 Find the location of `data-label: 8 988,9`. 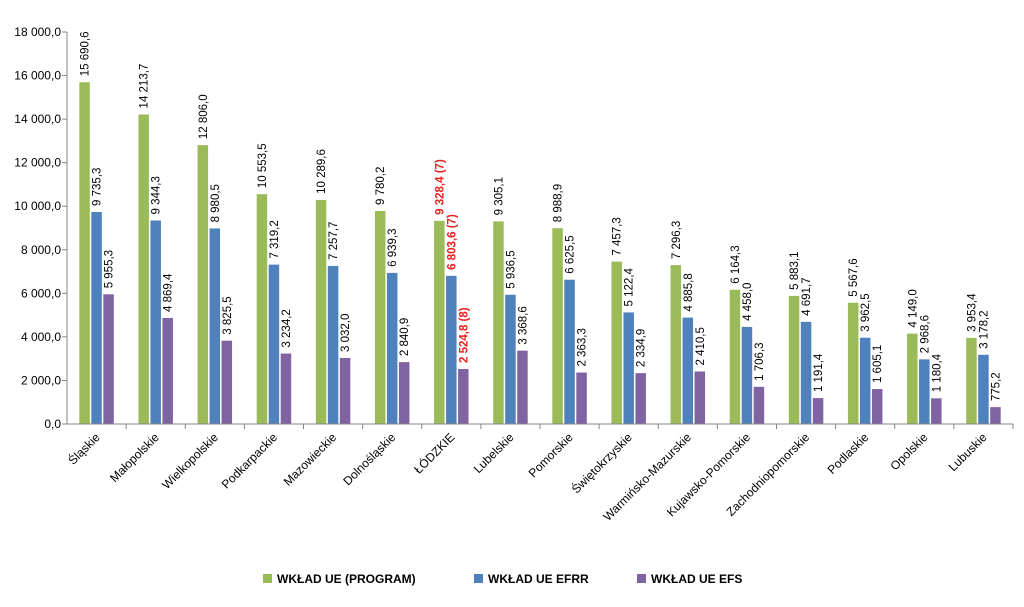

data-label: 8 988,9 is located at coordinates (559, 203).